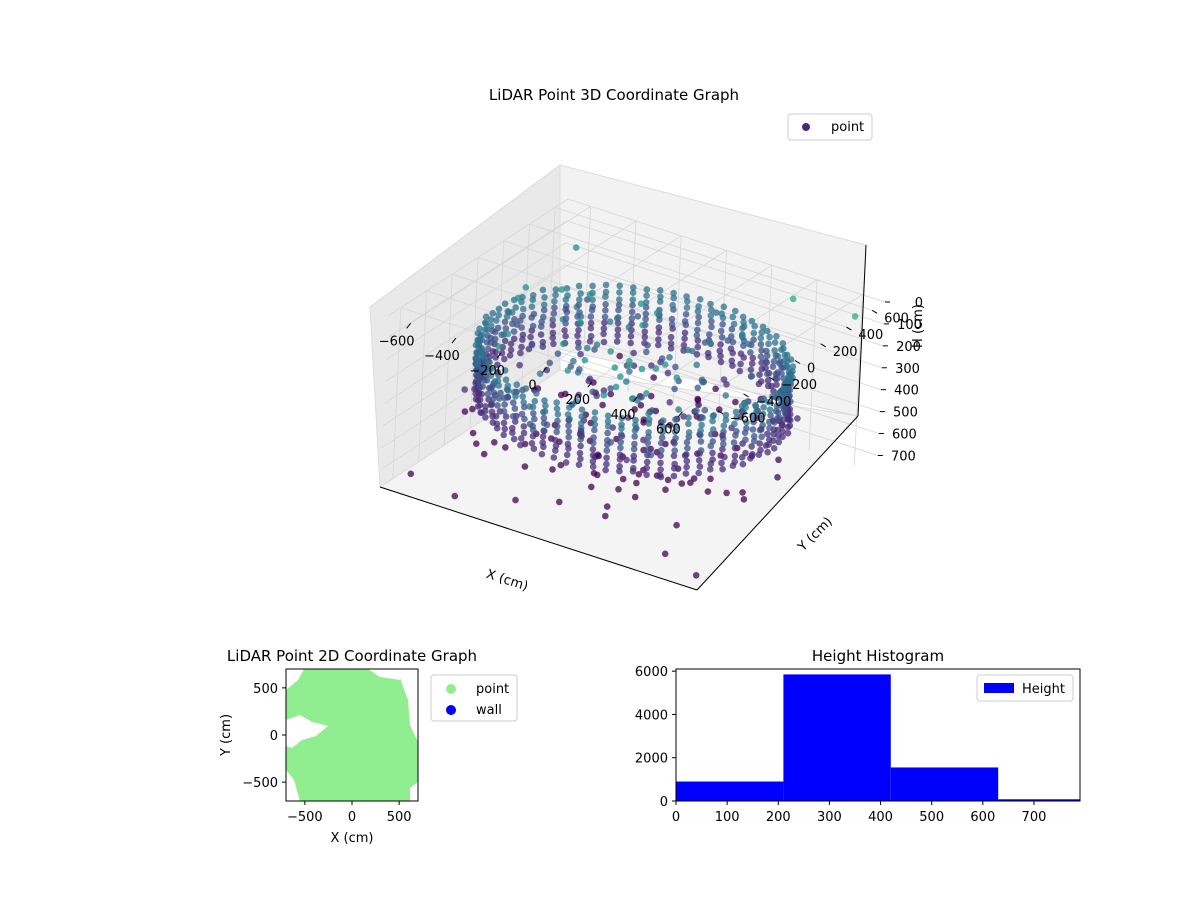  What do you see at coordinates (982, 817) in the screenshot?
I see `histogram-x-tick-label: 600` at bounding box center [982, 817].